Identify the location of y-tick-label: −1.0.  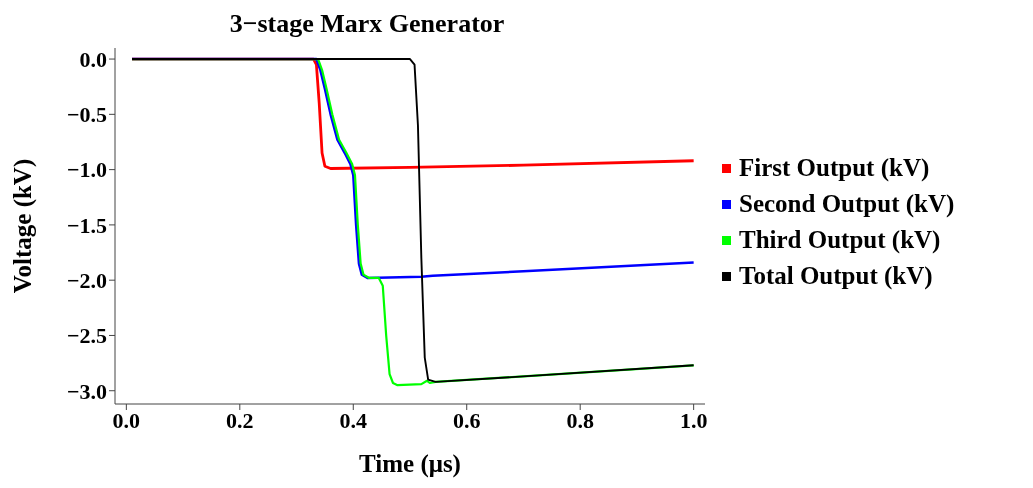
(86, 170).